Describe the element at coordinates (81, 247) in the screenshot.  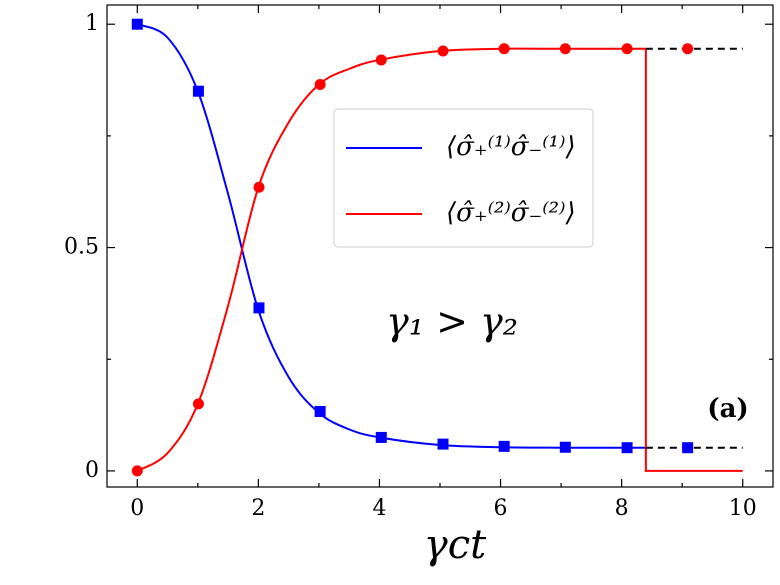
I see `y-tick-label: 0.5` at that location.